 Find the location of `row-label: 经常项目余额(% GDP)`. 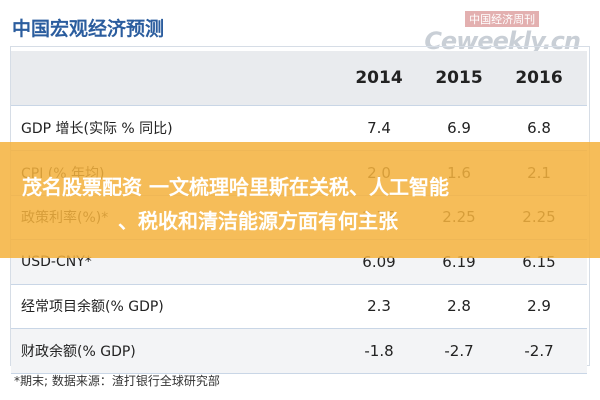

row-label: 经常项目余额(% GDP) is located at coordinates (92, 307).